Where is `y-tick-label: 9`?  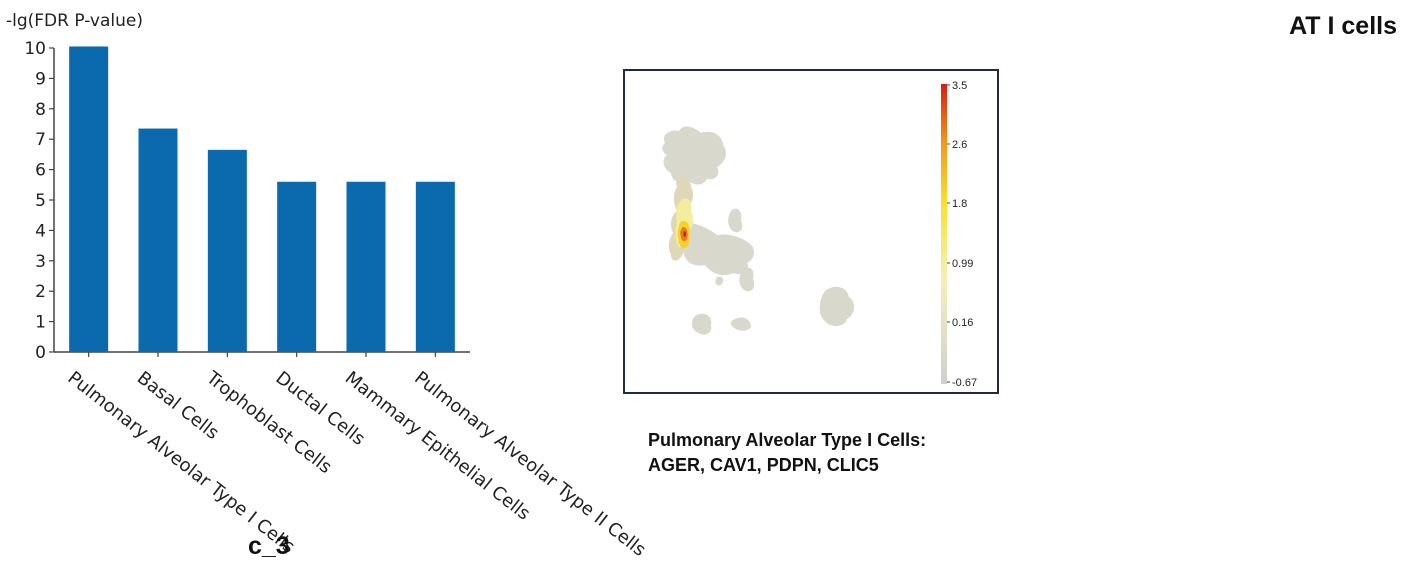
y-tick-label: 9 is located at coordinates (40, 79).